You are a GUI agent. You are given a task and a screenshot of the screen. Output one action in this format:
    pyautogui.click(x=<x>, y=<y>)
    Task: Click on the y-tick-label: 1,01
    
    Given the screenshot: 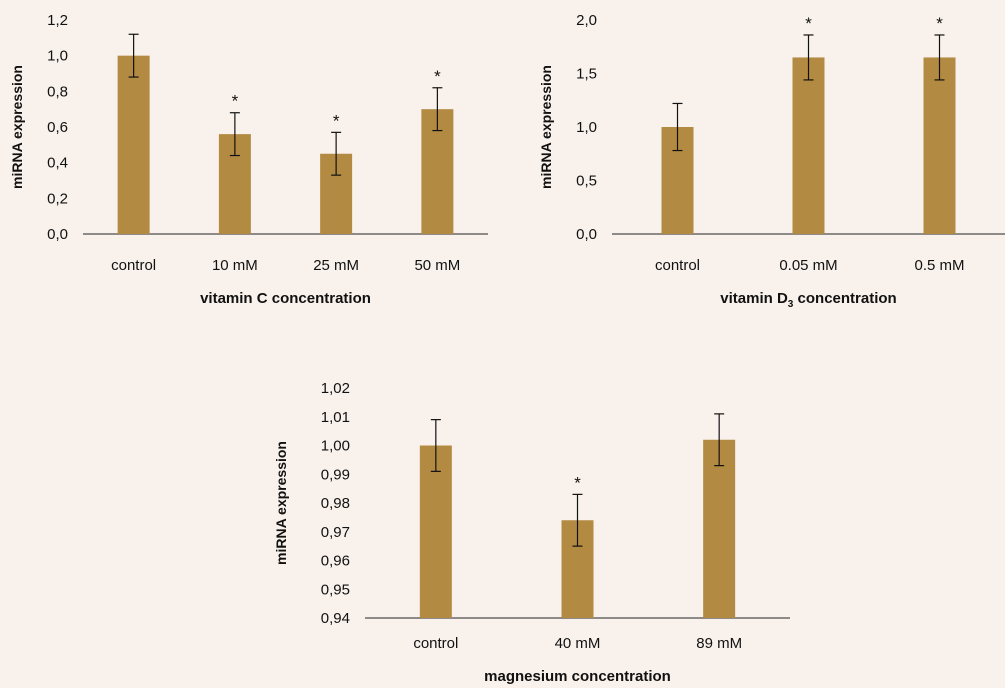 What is the action you would take?
    pyautogui.click(x=335, y=417)
    